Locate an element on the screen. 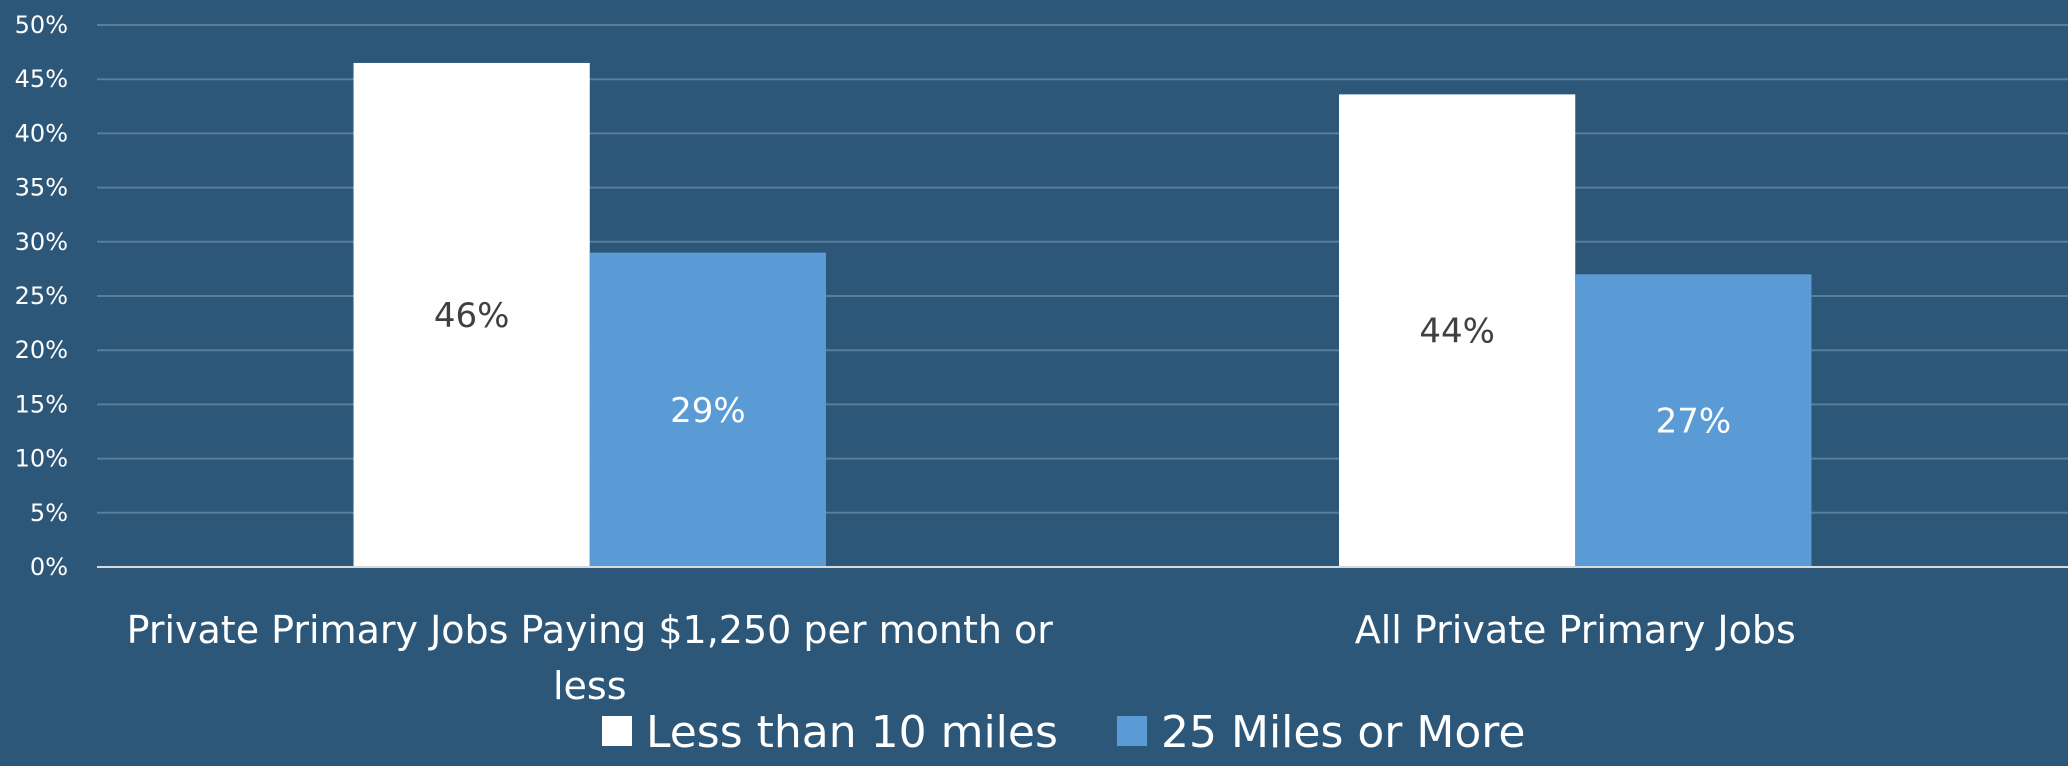 Image resolution: width=2068 pixels, height=766 pixels. y-tick-label: 15% is located at coordinates (41, 404).